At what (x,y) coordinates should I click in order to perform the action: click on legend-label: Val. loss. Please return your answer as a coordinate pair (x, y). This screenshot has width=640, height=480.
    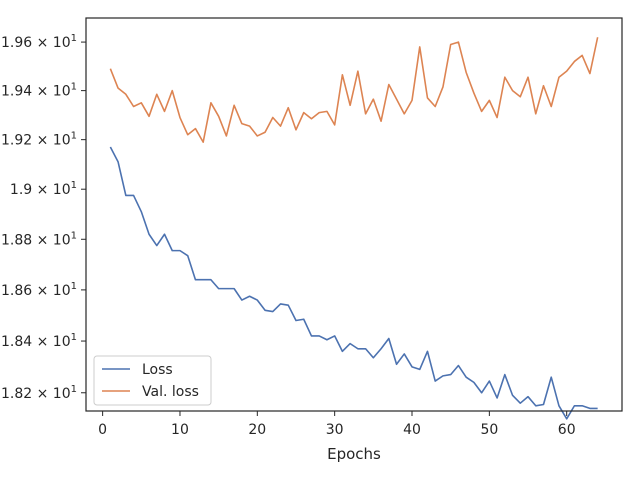
    Looking at the image, I should click on (170, 392).